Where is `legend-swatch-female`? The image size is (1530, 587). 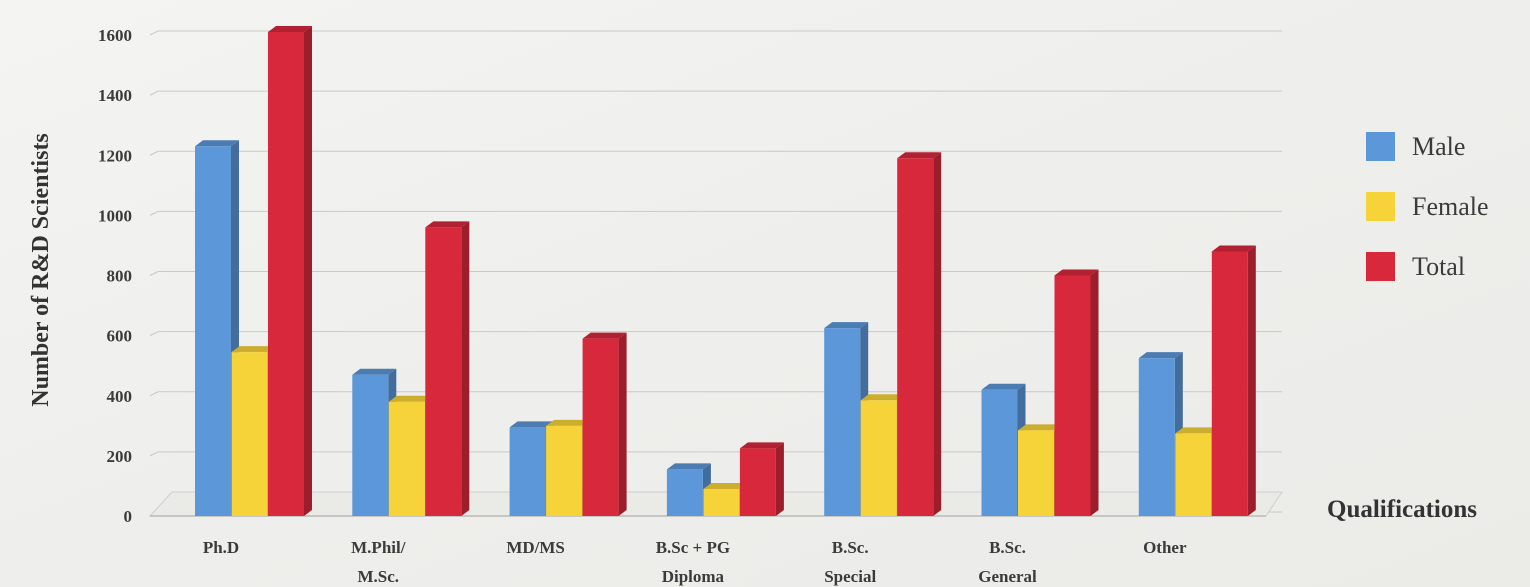 legend-swatch-female is located at coordinates (1380, 206).